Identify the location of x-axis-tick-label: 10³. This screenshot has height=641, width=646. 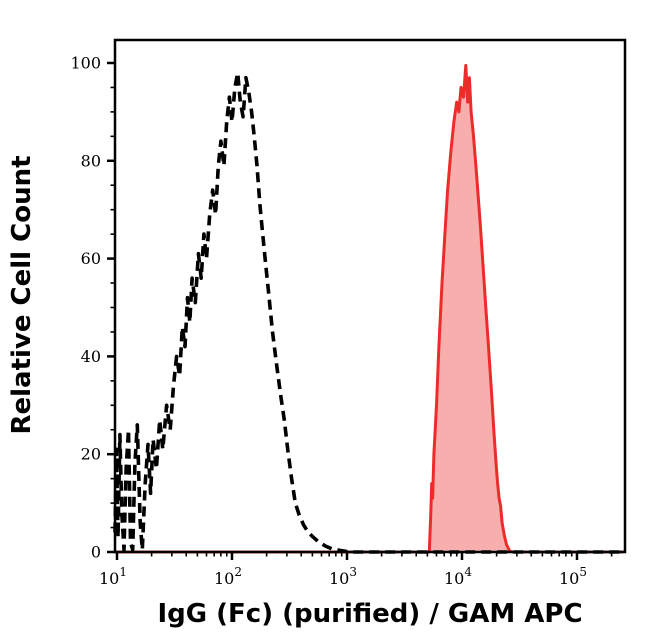
(343, 576).